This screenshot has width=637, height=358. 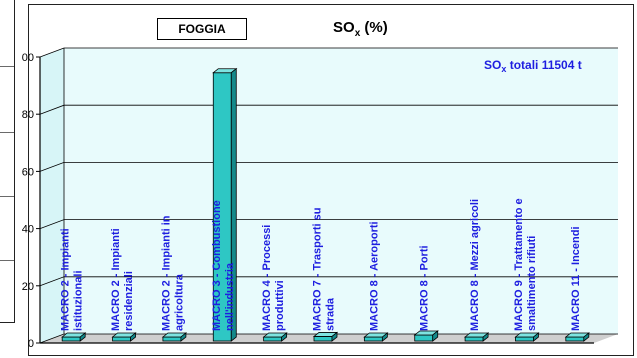 What do you see at coordinates (28, 230) in the screenshot?
I see `y-tick-label: 40` at bounding box center [28, 230].